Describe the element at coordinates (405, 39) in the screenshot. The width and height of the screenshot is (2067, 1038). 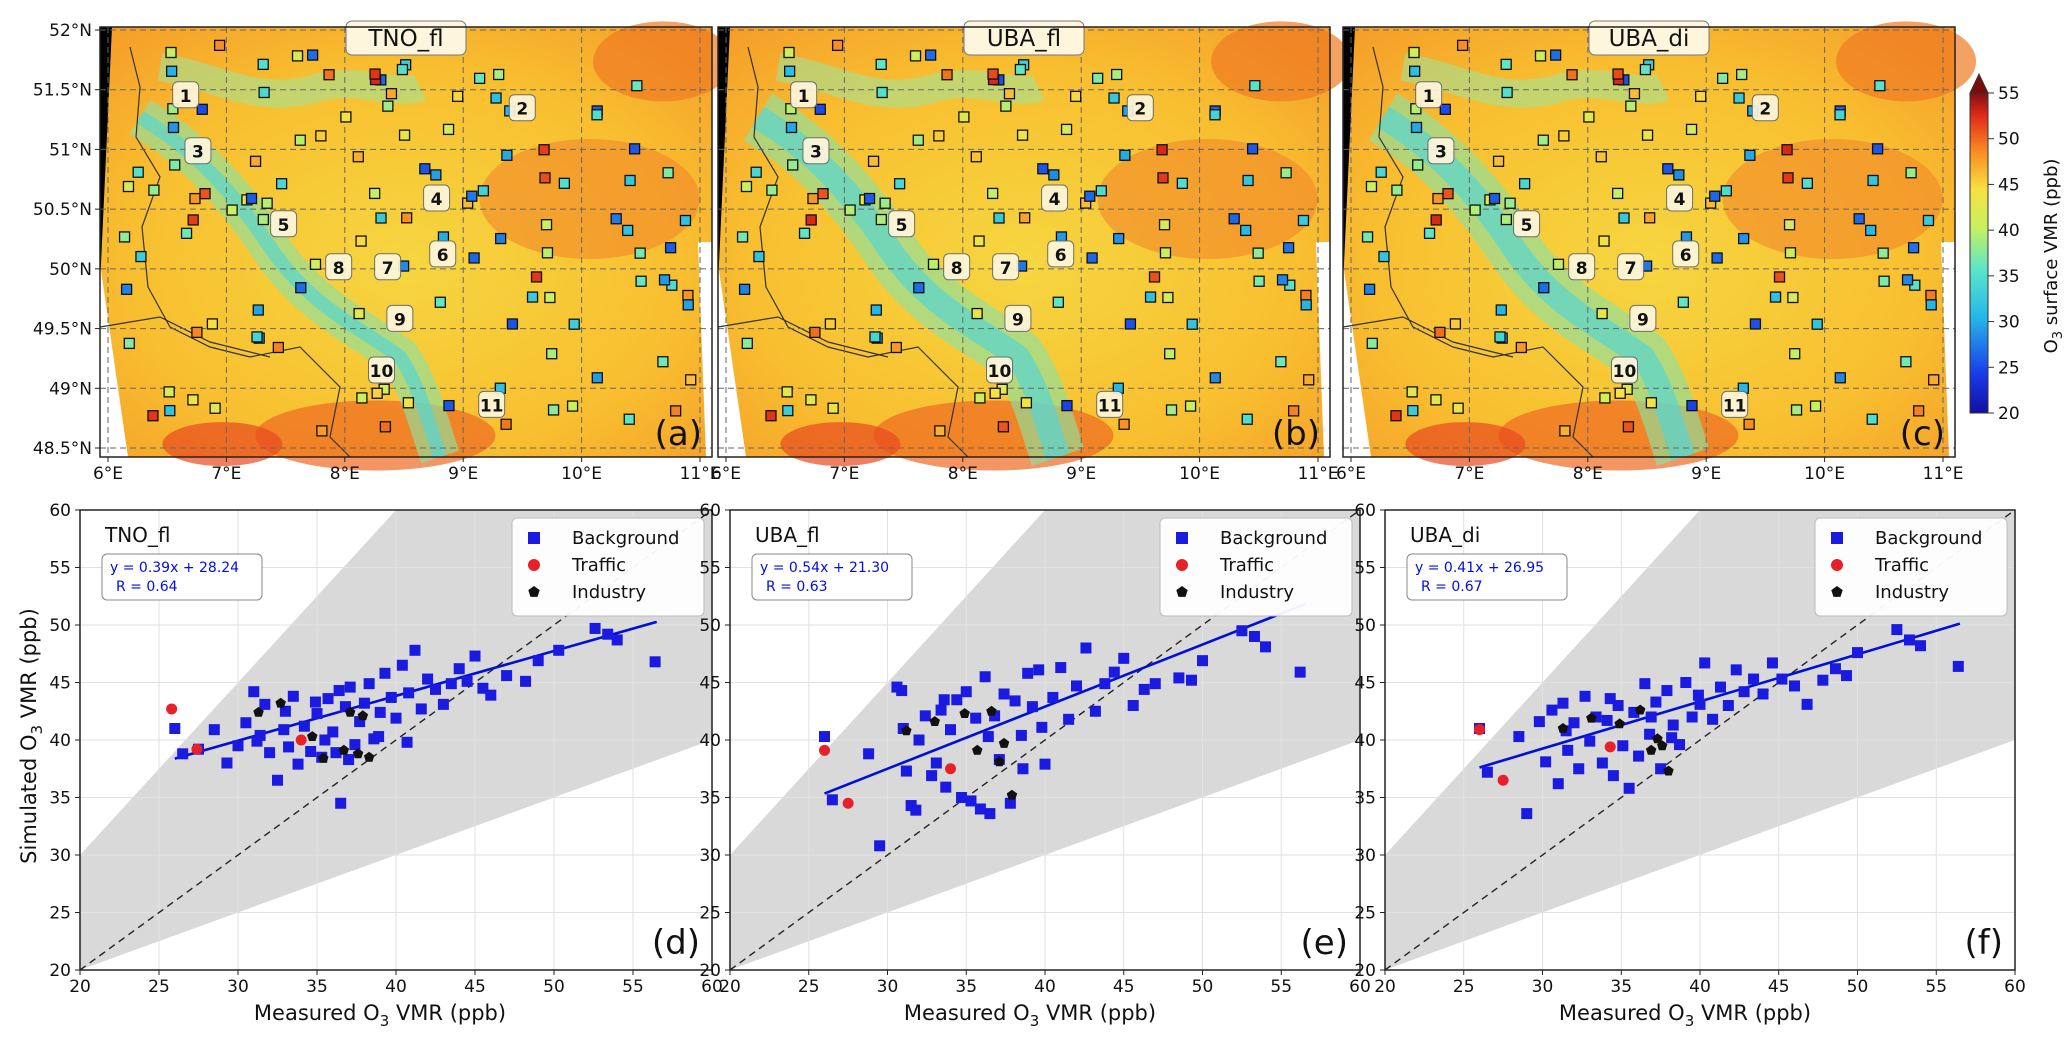
I see `map-title: TNO_fl` at that location.